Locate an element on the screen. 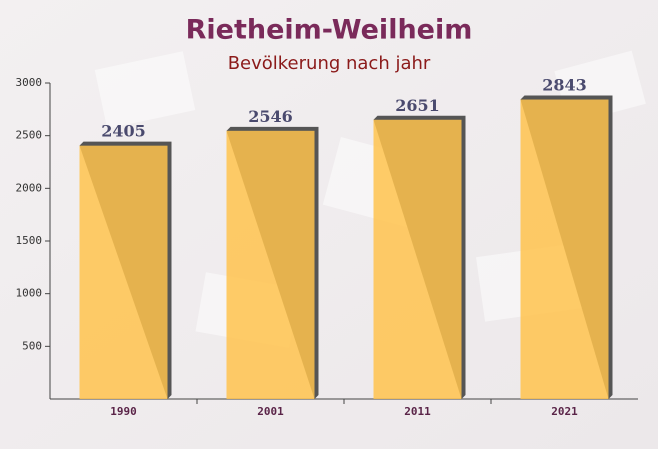 The height and width of the screenshot is (449, 658). x-tick-label: 2011 is located at coordinates (417, 411).